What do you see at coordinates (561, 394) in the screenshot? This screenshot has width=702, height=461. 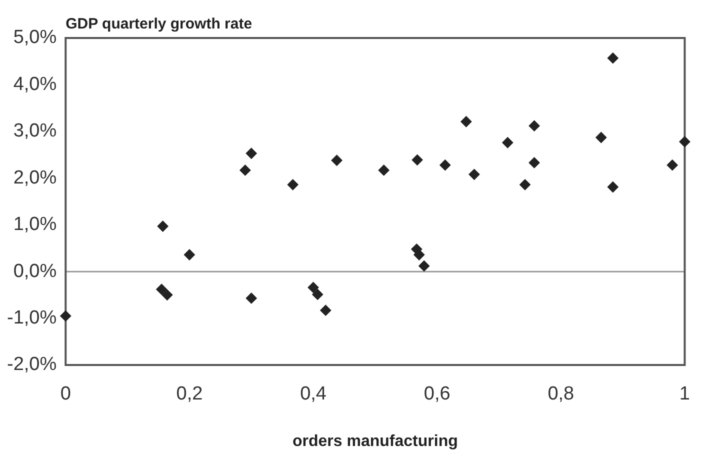 I see `x-tick-label: 0,8` at bounding box center [561, 394].